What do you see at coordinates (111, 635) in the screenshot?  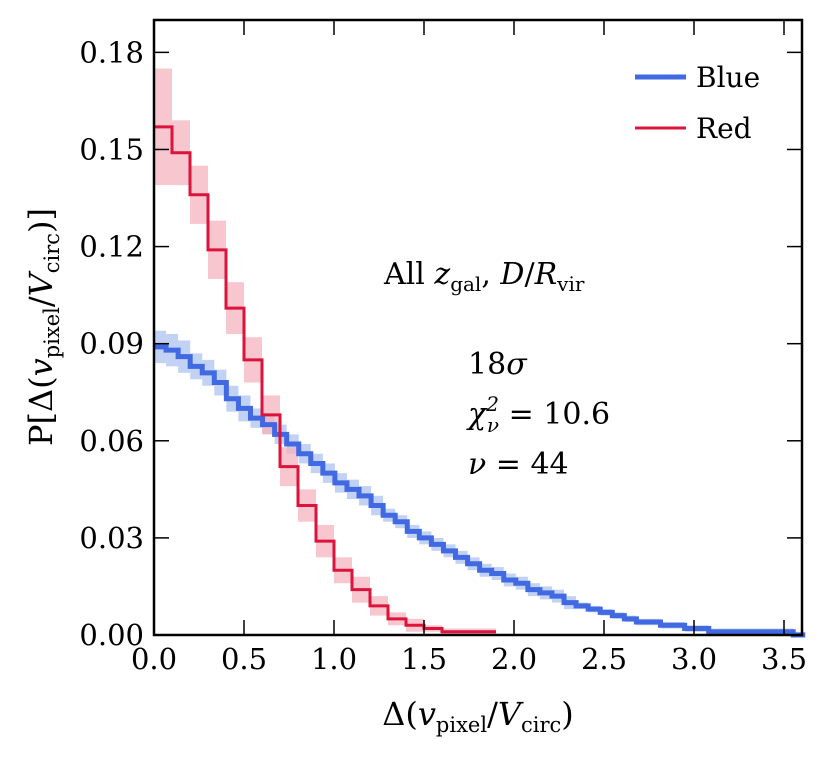 I see `y-tick-label-0: 0.00` at bounding box center [111, 635].